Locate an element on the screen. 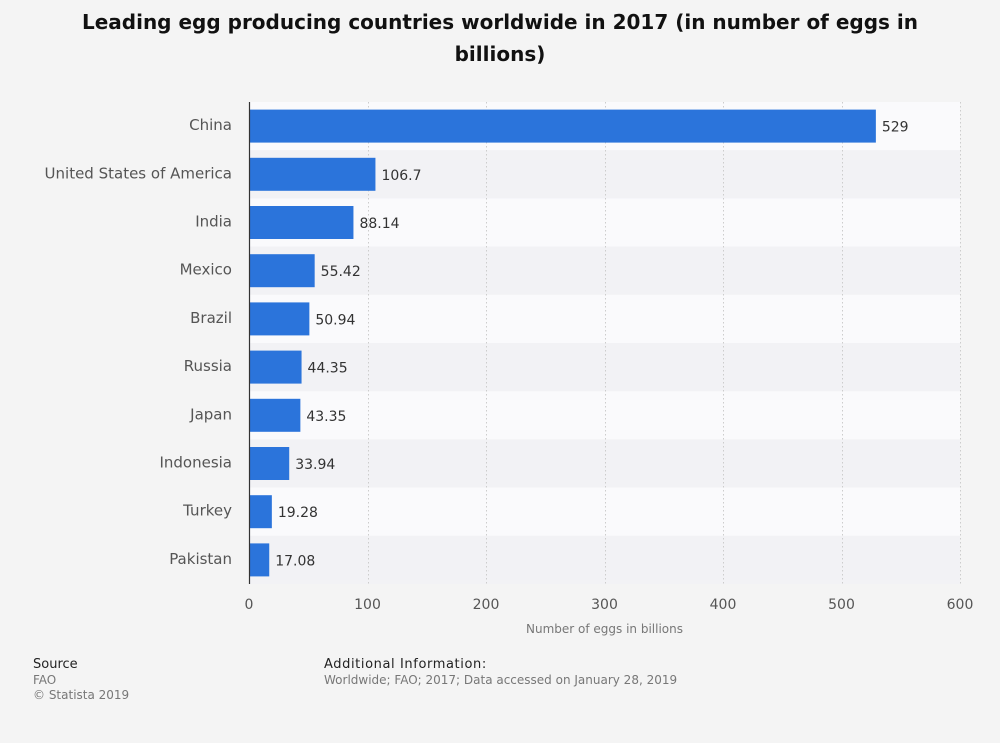 The height and width of the screenshot is (743, 1000). x-tick-label: 400 is located at coordinates (723, 605).